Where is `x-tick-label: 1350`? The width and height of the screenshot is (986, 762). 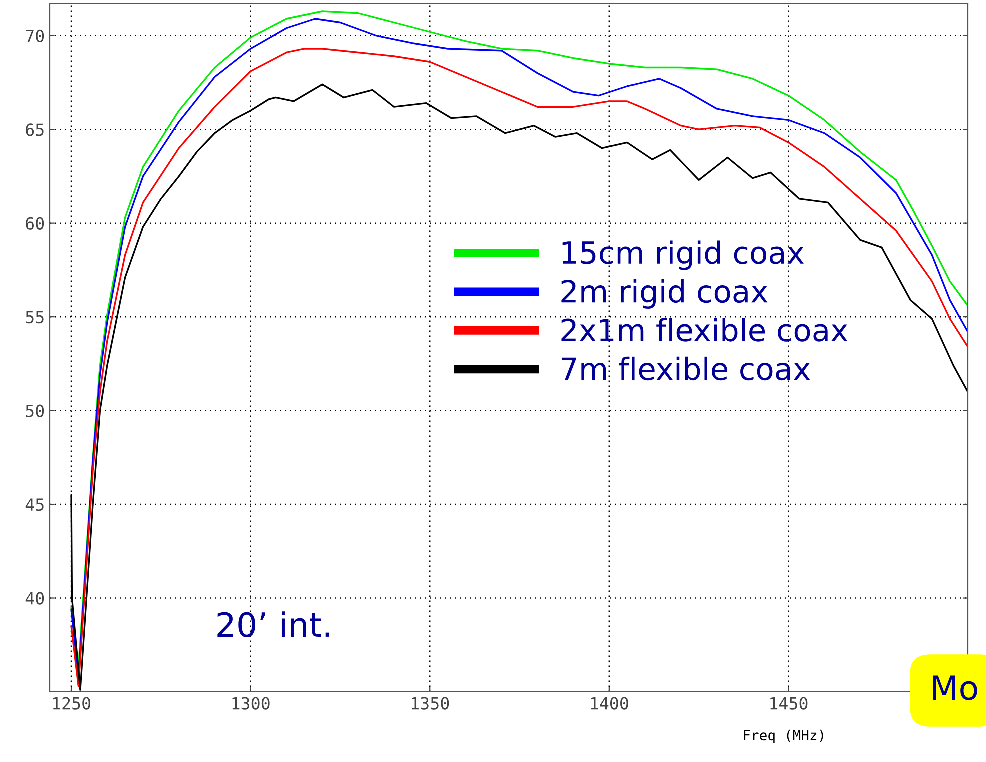 x-tick-label: 1350 is located at coordinates (431, 703).